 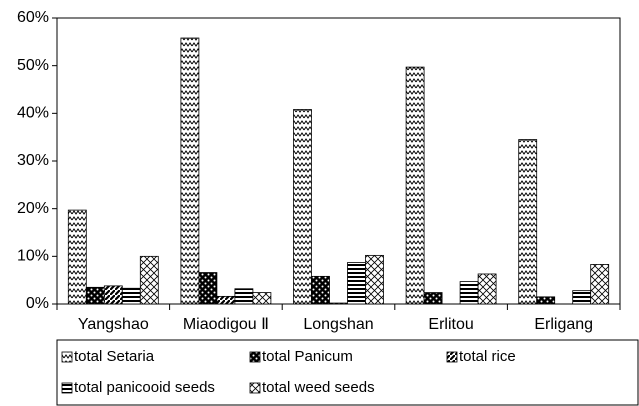 What do you see at coordinates (450, 324) in the screenshot?
I see `x-tick-label: Erlitou` at bounding box center [450, 324].